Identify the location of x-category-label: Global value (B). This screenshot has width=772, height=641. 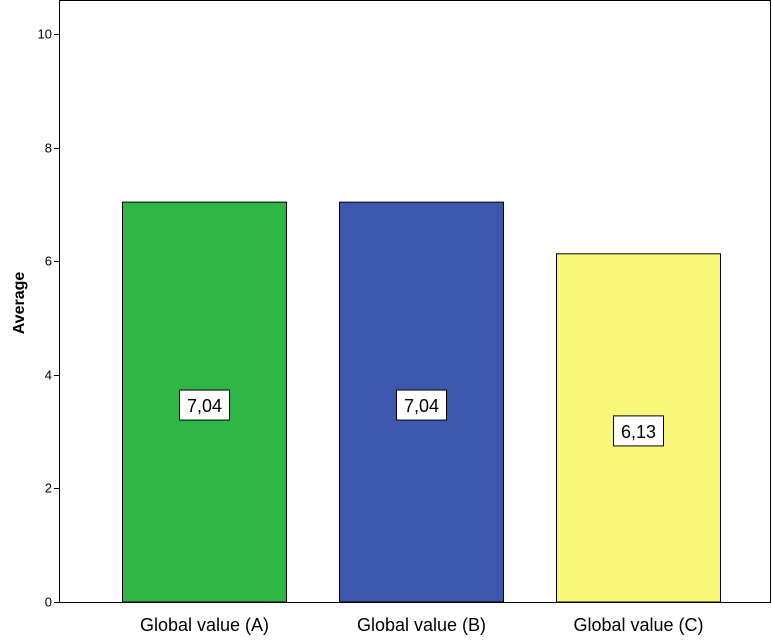
(421, 625).